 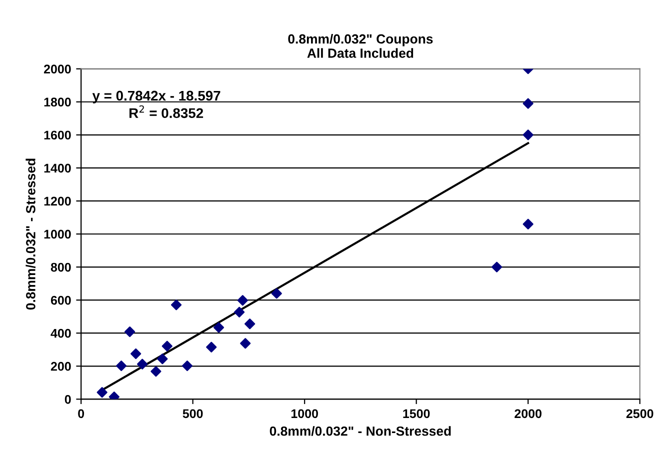 What do you see at coordinates (31, 234) in the screenshot?
I see `y-axis-title: 0.8mm/0.032" - Stressed` at bounding box center [31, 234].